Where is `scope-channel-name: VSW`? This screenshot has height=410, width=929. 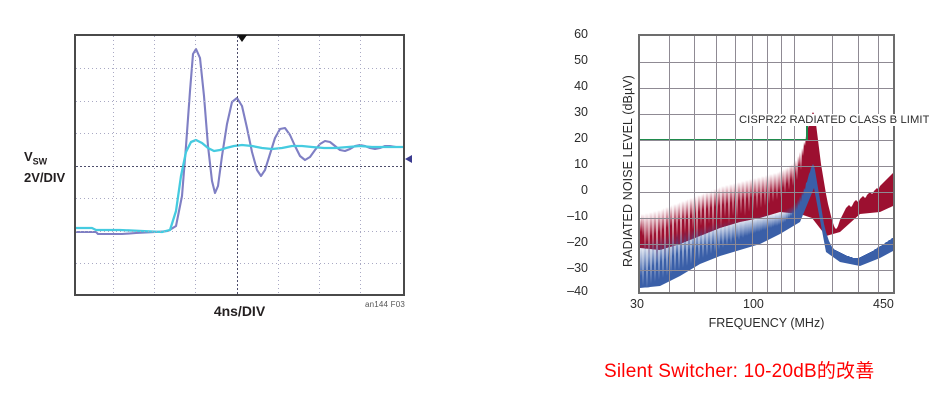
scope-channel-name: VSW is located at coordinates (36, 158).